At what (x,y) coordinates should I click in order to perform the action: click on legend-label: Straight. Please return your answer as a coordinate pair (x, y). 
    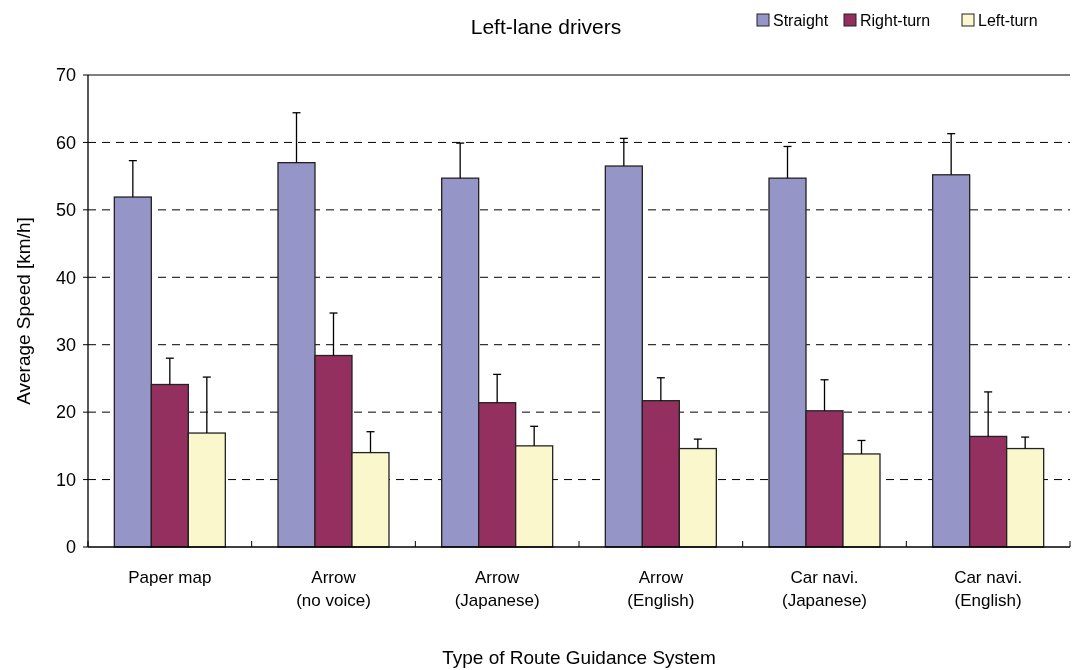
    Looking at the image, I should click on (801, 20).